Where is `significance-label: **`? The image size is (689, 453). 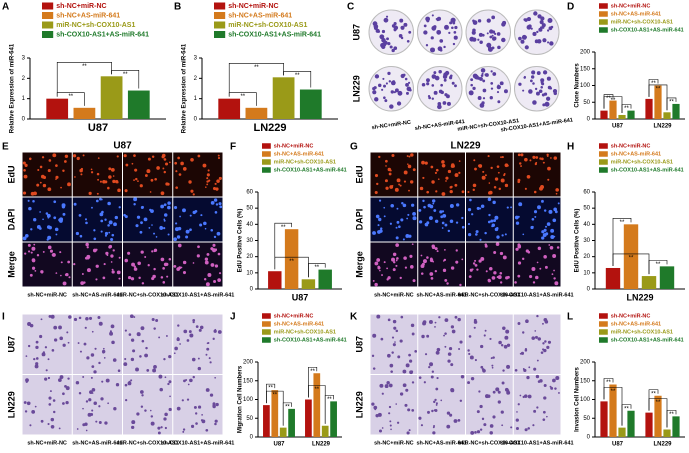 significance-label: ** is located at coordinates (613, 392).